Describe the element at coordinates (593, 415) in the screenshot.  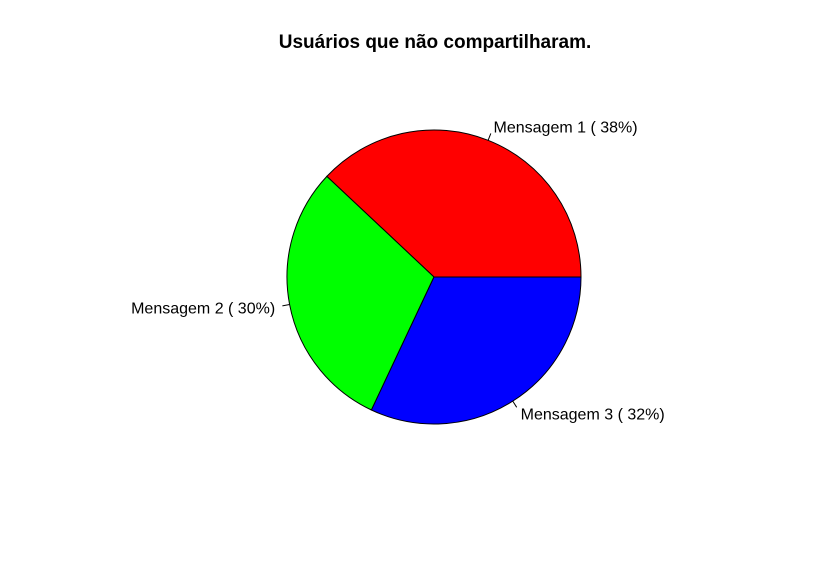
I see `pie-label-3: Mensagem 3 ( 32%)` at that location.